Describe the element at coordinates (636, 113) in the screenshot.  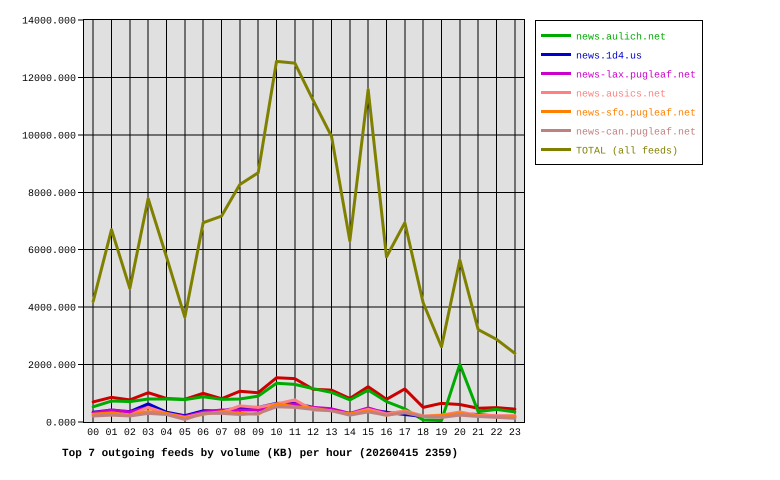
I see `legend-label: news-sfo.pugleaf.net` at that location.